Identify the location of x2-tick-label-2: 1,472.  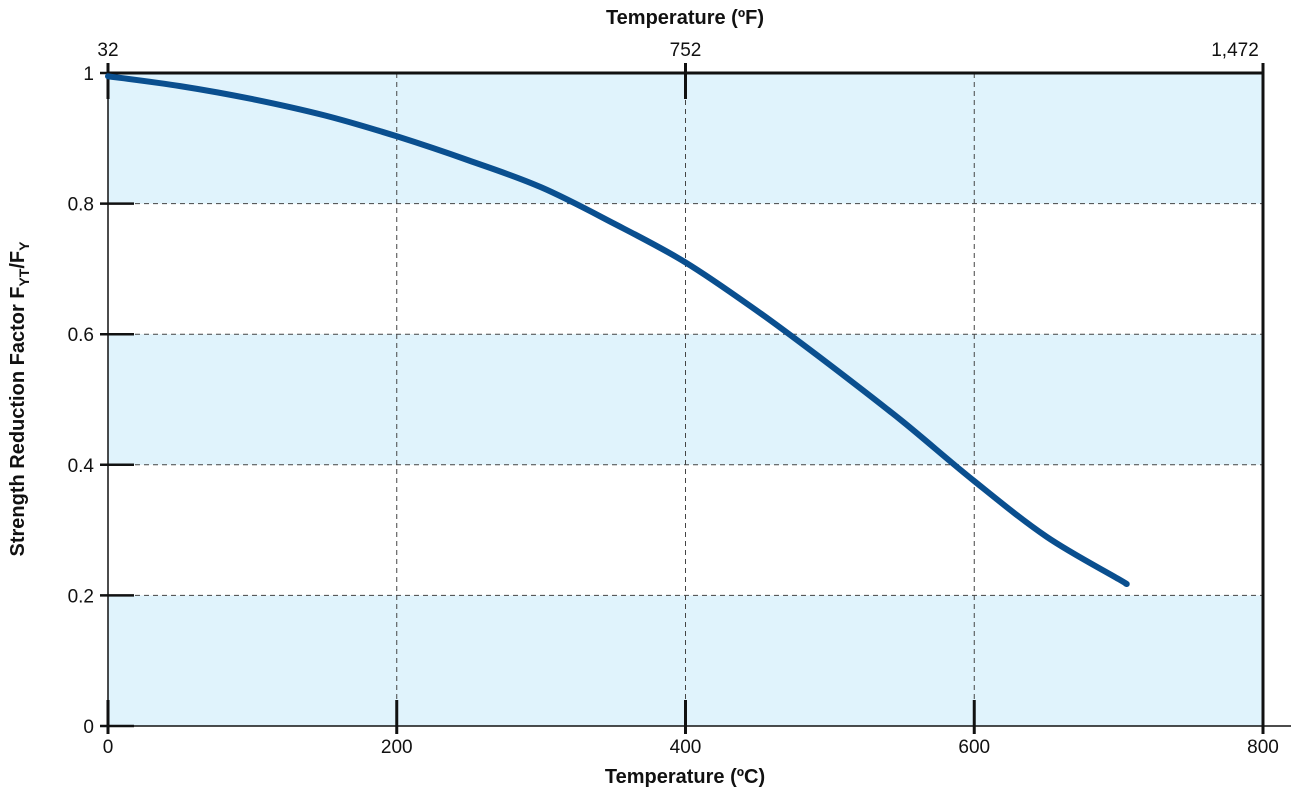
(1235, 50).